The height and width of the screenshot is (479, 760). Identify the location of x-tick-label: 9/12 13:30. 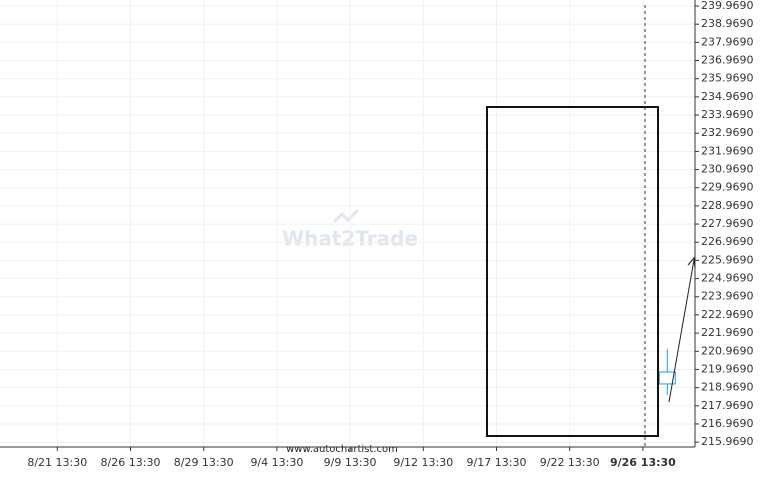
(423, 462).